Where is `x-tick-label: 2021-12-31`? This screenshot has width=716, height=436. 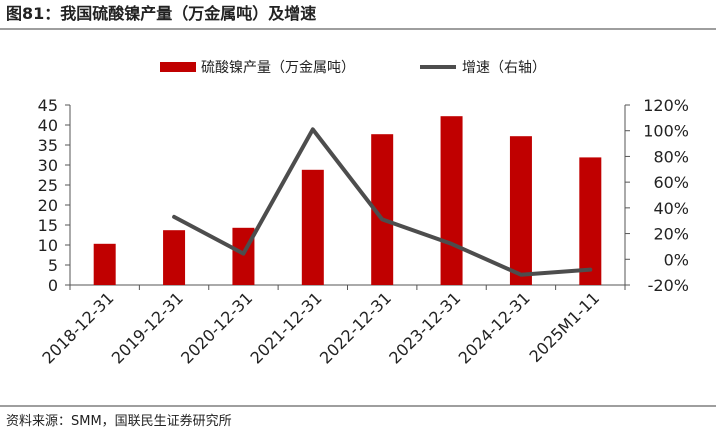 x-tick-label: 2021-12-31 is located at coordinates (285, 327).